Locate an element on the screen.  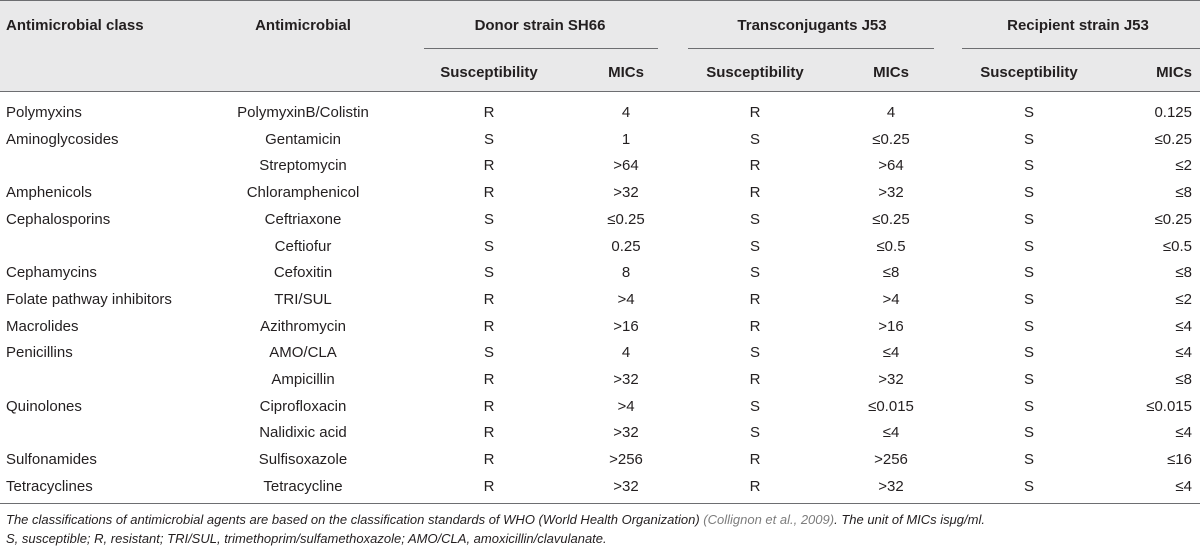
cell-recipient-mics: ≤2 is located at coordinates (1183, 165).